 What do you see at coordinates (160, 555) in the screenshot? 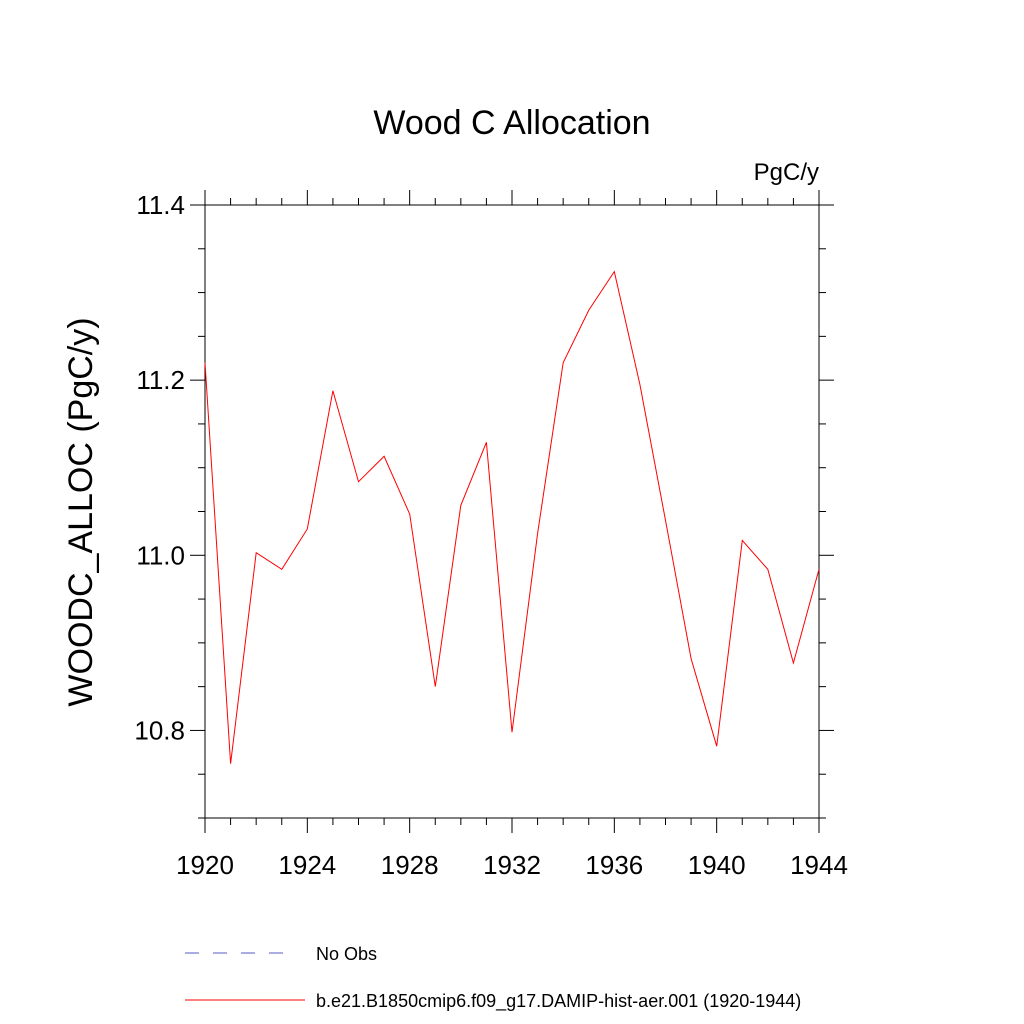
I see `y-tick-label: 11.0` at bounding box center [160, 555].